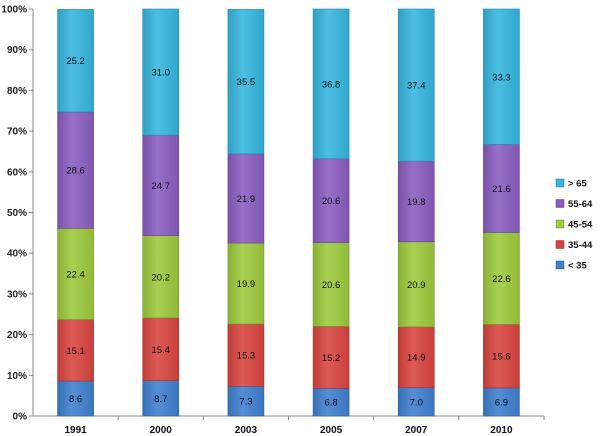  I want to click on legend: > 65 55-64 45-54 35-44 < 35, so click(574, 225).